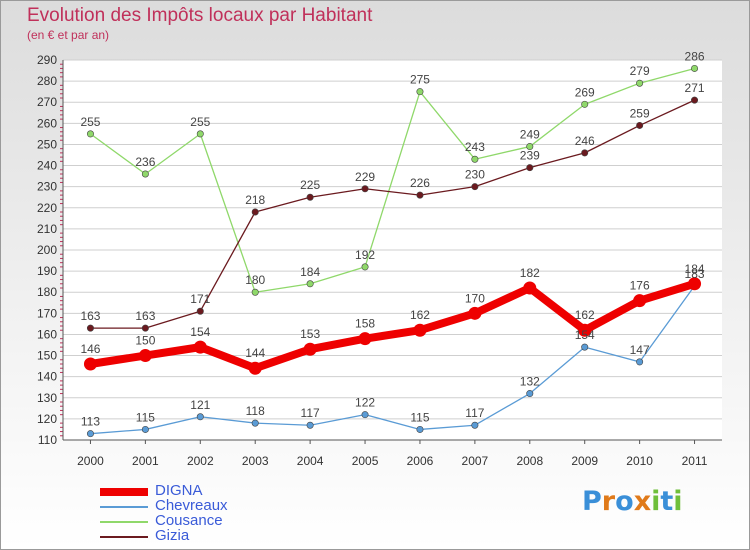  Describe the element at coordinates (90, 364) in the screenshot. I see `data-point-digna-2000` at that location.